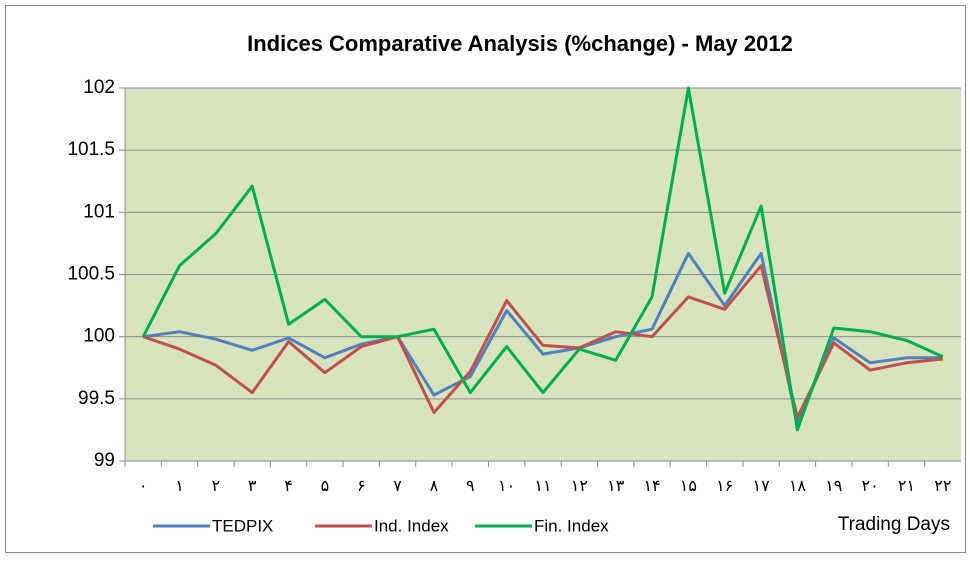 This screenshot has height=563, width=971. I want to click on x-tick-label: ۱۲, so click(579, 486).